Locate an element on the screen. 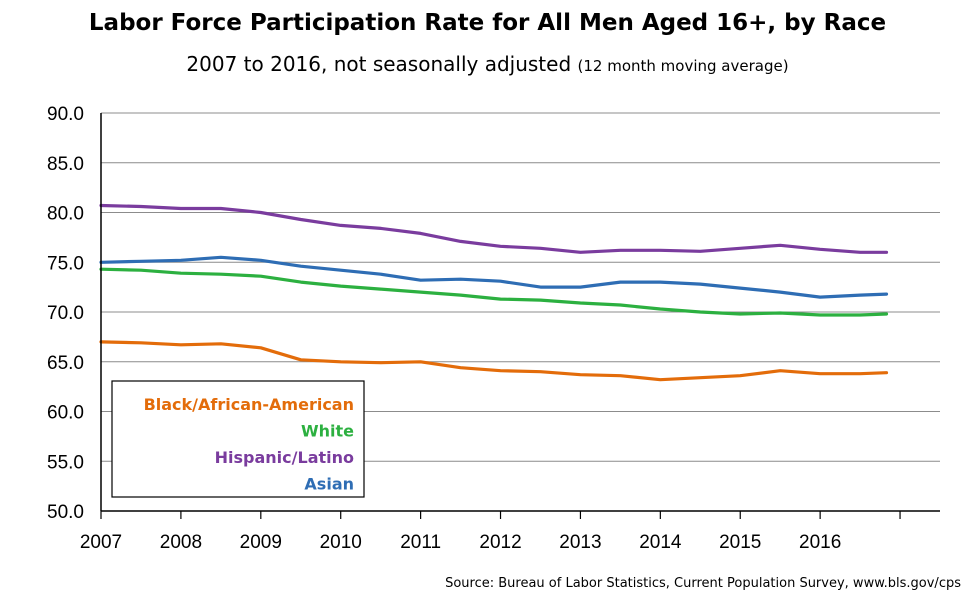 The height and width of the screenshot is (605, 975). x-tick-label: 2015 is located at coordinates (740, 542).